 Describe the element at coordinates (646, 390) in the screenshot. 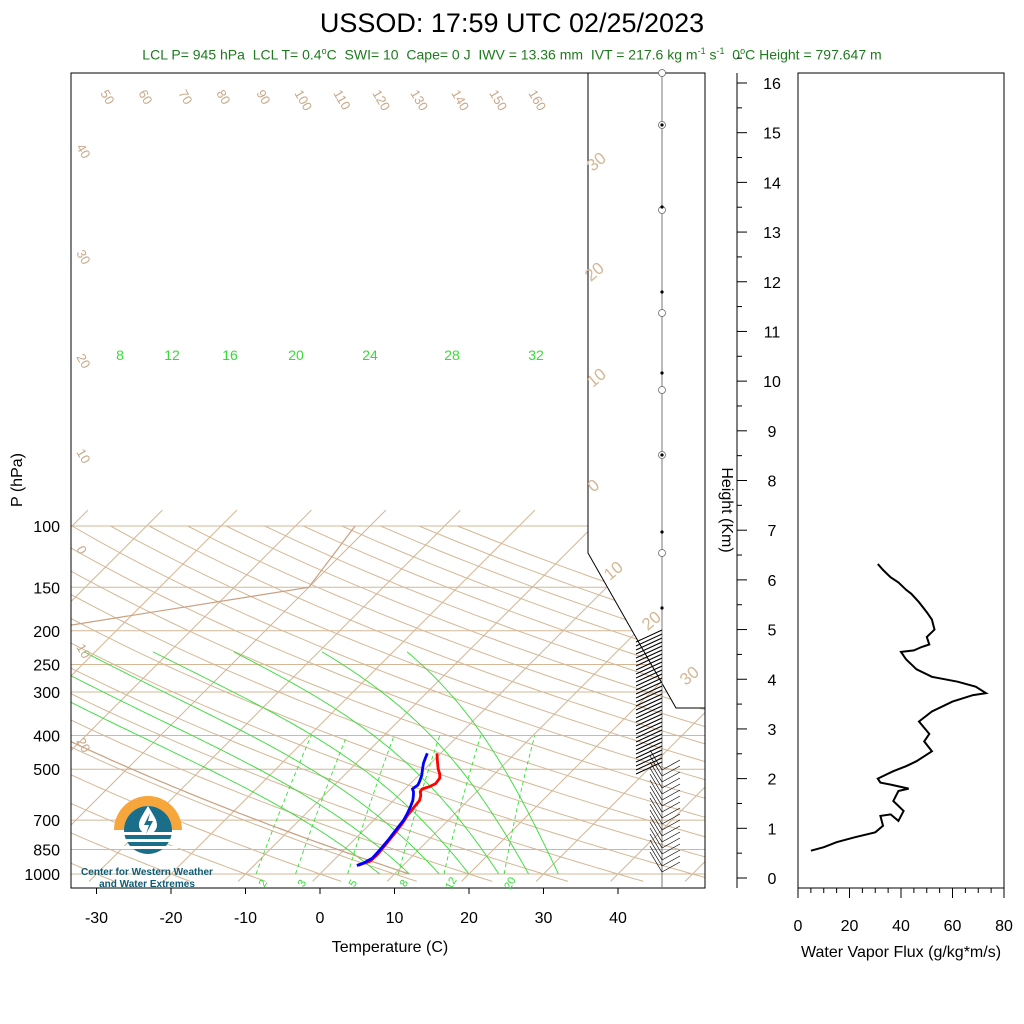

I see `plot-right-mask` at that location.